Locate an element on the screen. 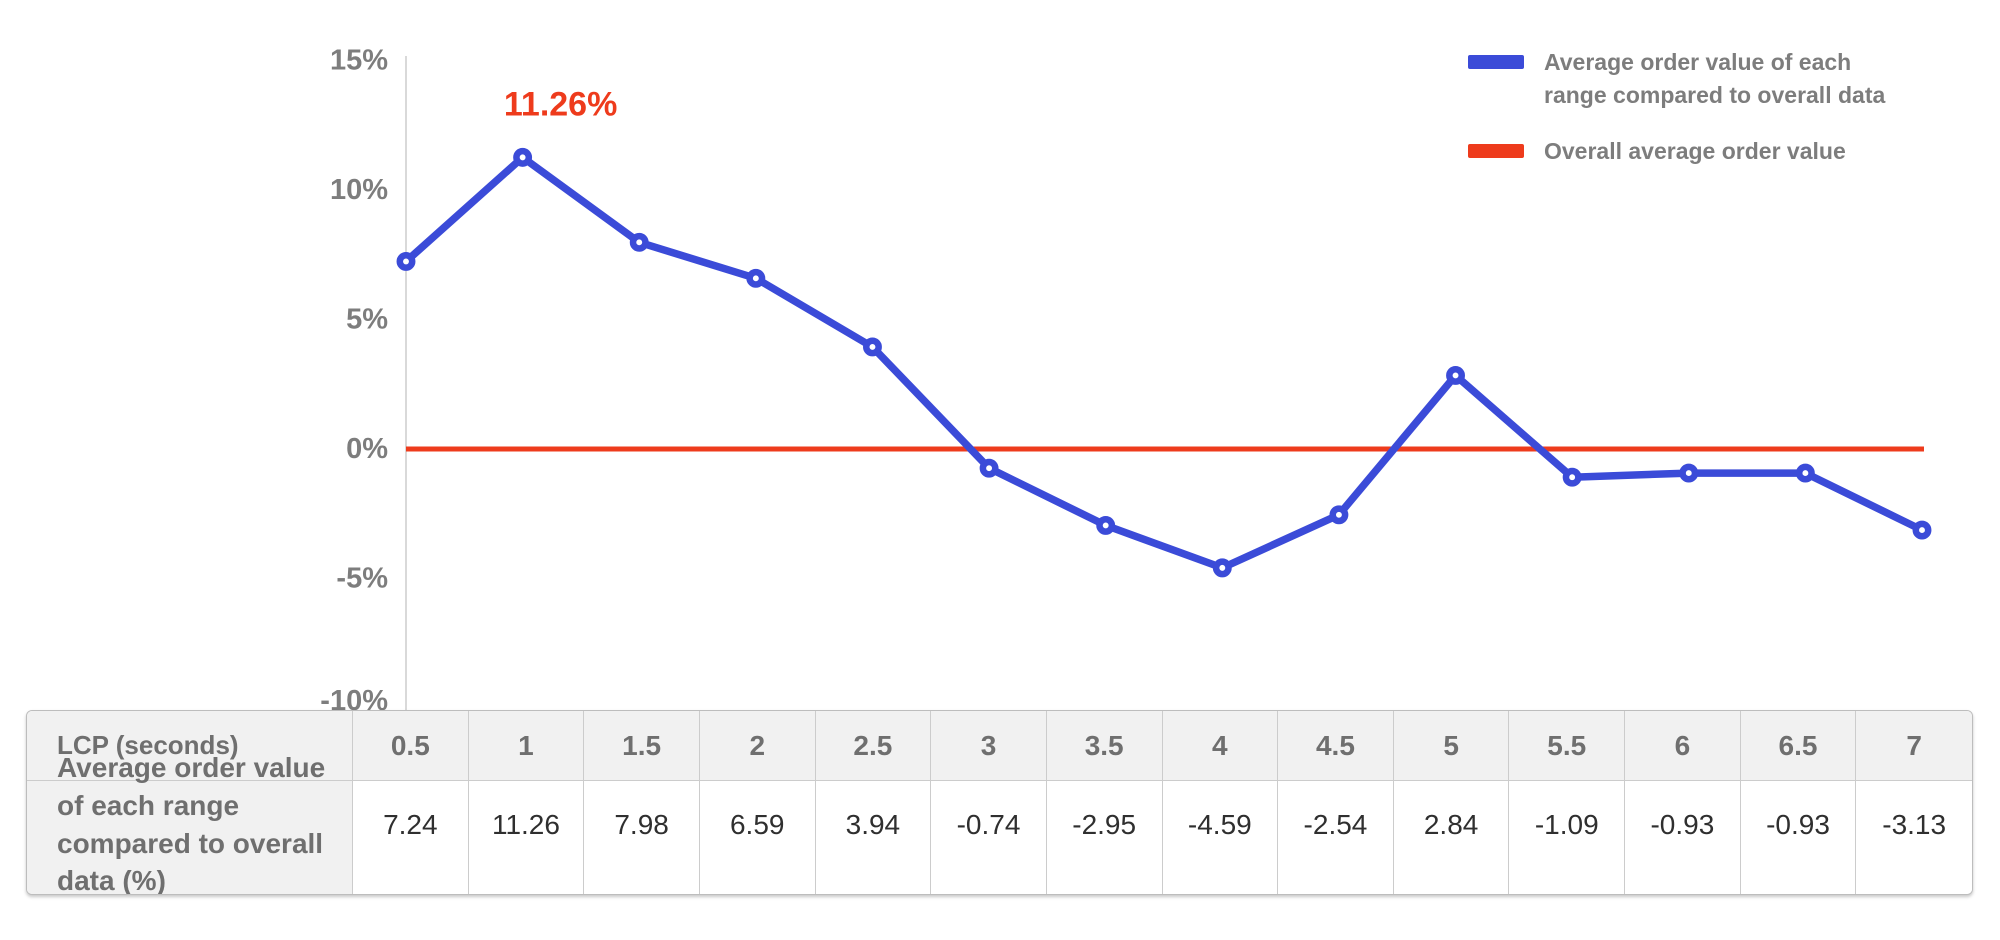 This screenshot has width=2000, height=940. table-value-cell-aov-percent: -4.59 is located at coordinates (1220, 837).